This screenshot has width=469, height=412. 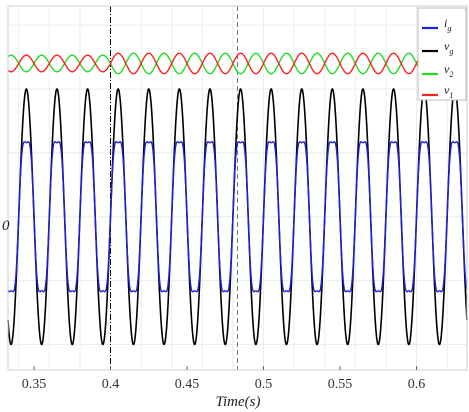 I want to click on x-tick-label-3: 0.5, so click(x=264, y=384).